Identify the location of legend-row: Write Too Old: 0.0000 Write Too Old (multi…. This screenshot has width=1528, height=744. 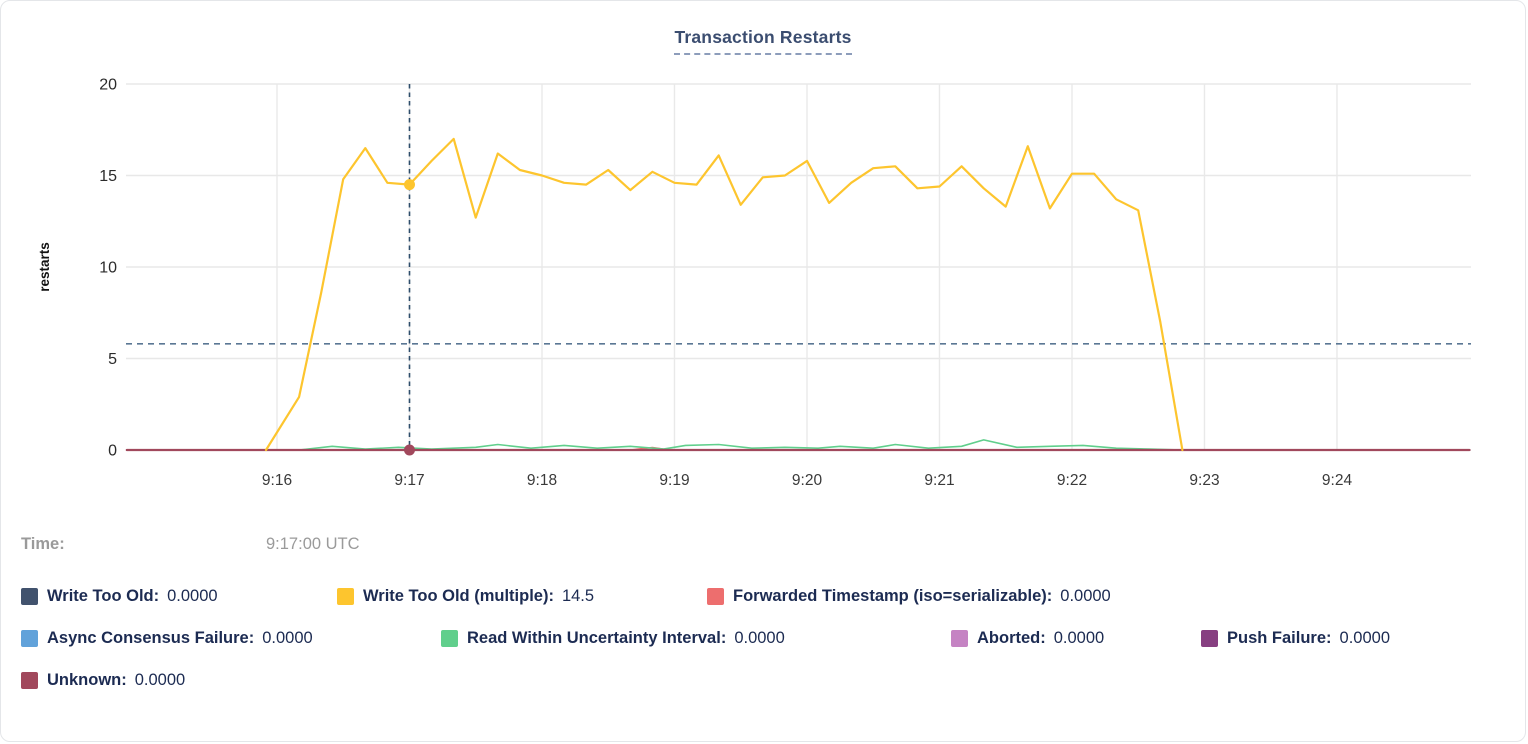
(773, 596).